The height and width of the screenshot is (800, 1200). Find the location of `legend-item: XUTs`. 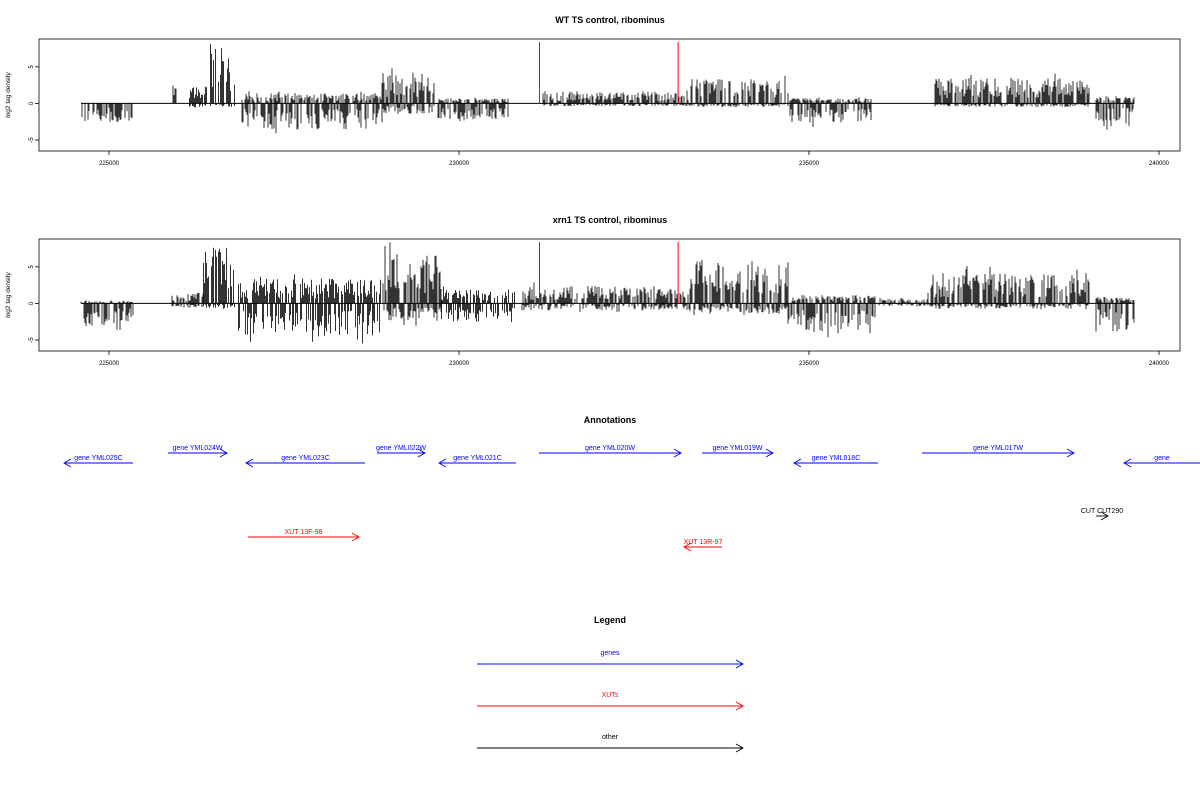

legend-item: XUTs is located at coordinates (610, 701).